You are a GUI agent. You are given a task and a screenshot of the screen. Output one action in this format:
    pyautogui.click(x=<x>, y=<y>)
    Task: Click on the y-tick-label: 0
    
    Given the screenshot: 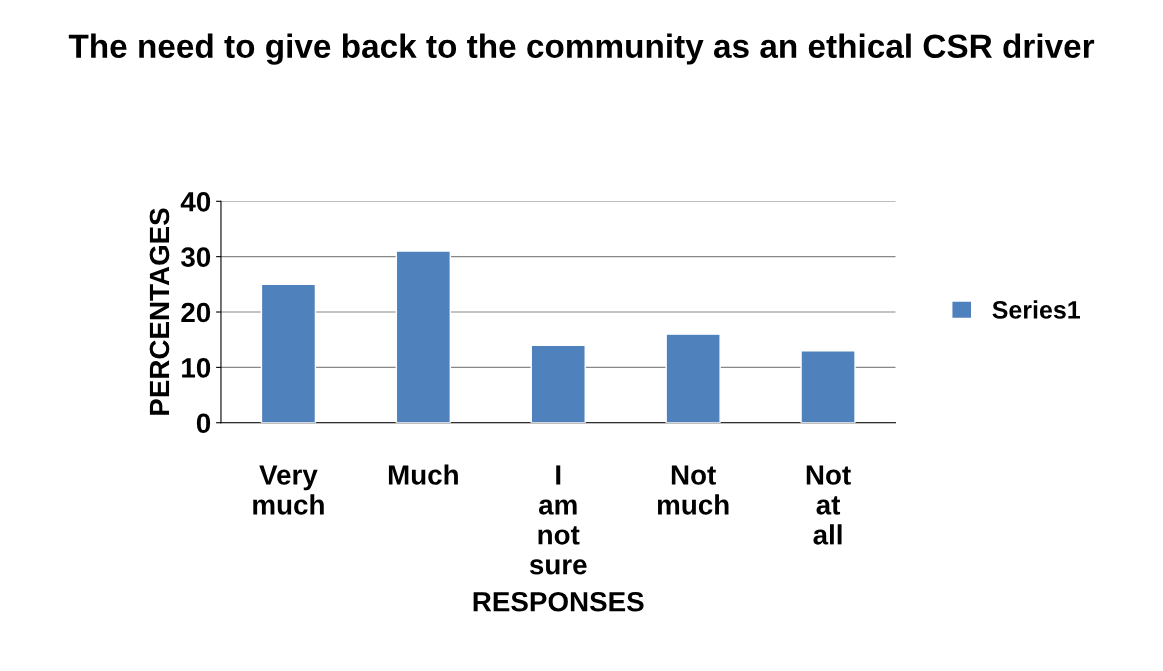 What is the action you would take?
    pyautogui.click(x=203, y=423)
    